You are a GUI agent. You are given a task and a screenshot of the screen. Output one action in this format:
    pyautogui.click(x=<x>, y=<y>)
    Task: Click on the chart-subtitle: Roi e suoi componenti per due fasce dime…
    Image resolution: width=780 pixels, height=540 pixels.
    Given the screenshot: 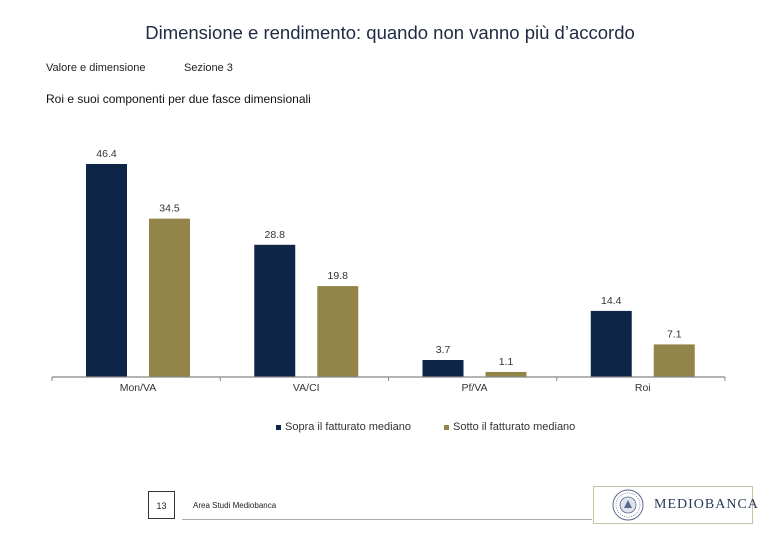 What is the action you would take?
    pyautogui.click(x=178, y=99)
    